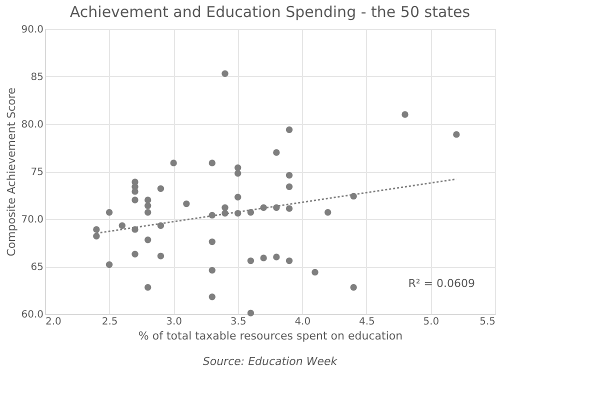  What do you see at coordinates (32, 30) in the screenshot?
I see `y-tick-label: 90.0` at bounding box center [32, 30].